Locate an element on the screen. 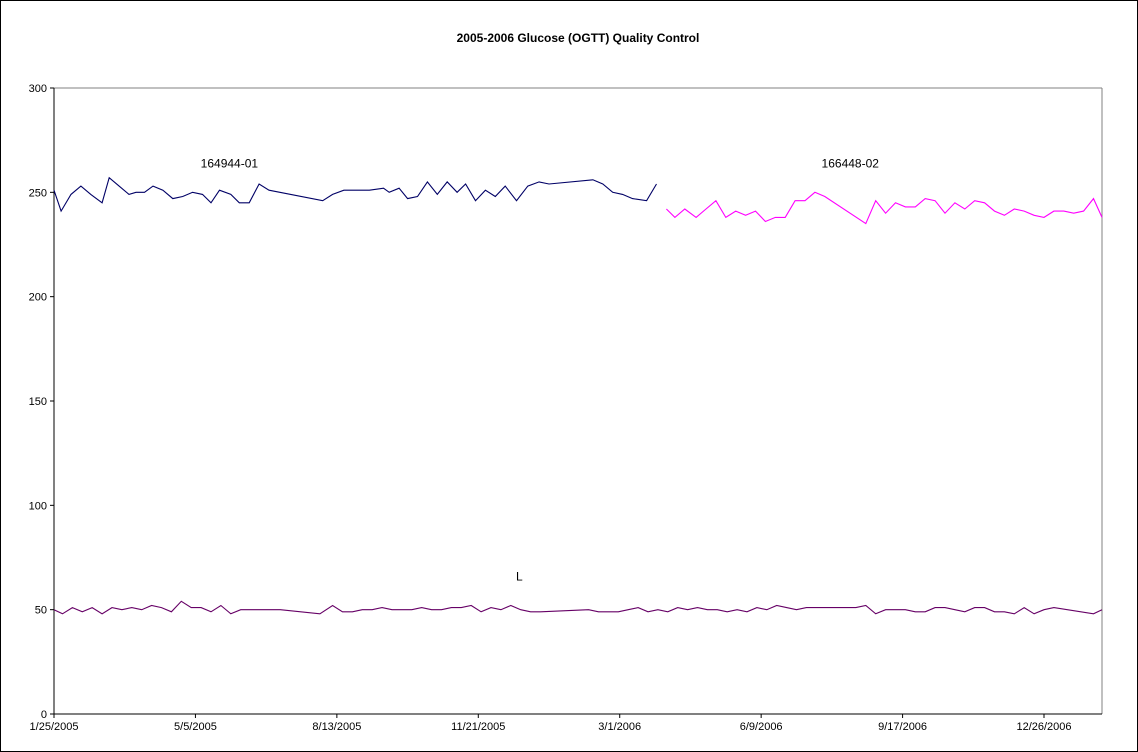 The width and height of the screenshot is (1138, 752). x-tick-label: 8/13/2005 is located at coordinates (336, 727).